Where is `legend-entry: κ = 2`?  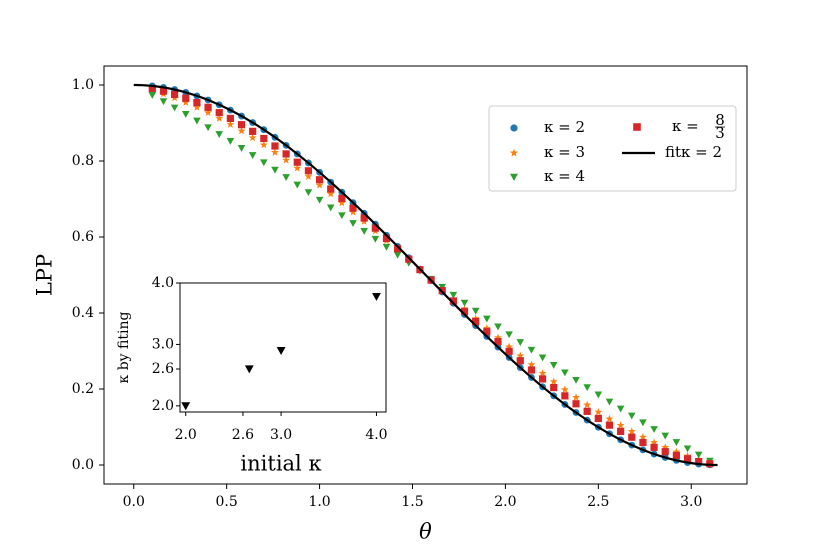
legend-entry: κ = 2 is located at coordinates (547, 127).